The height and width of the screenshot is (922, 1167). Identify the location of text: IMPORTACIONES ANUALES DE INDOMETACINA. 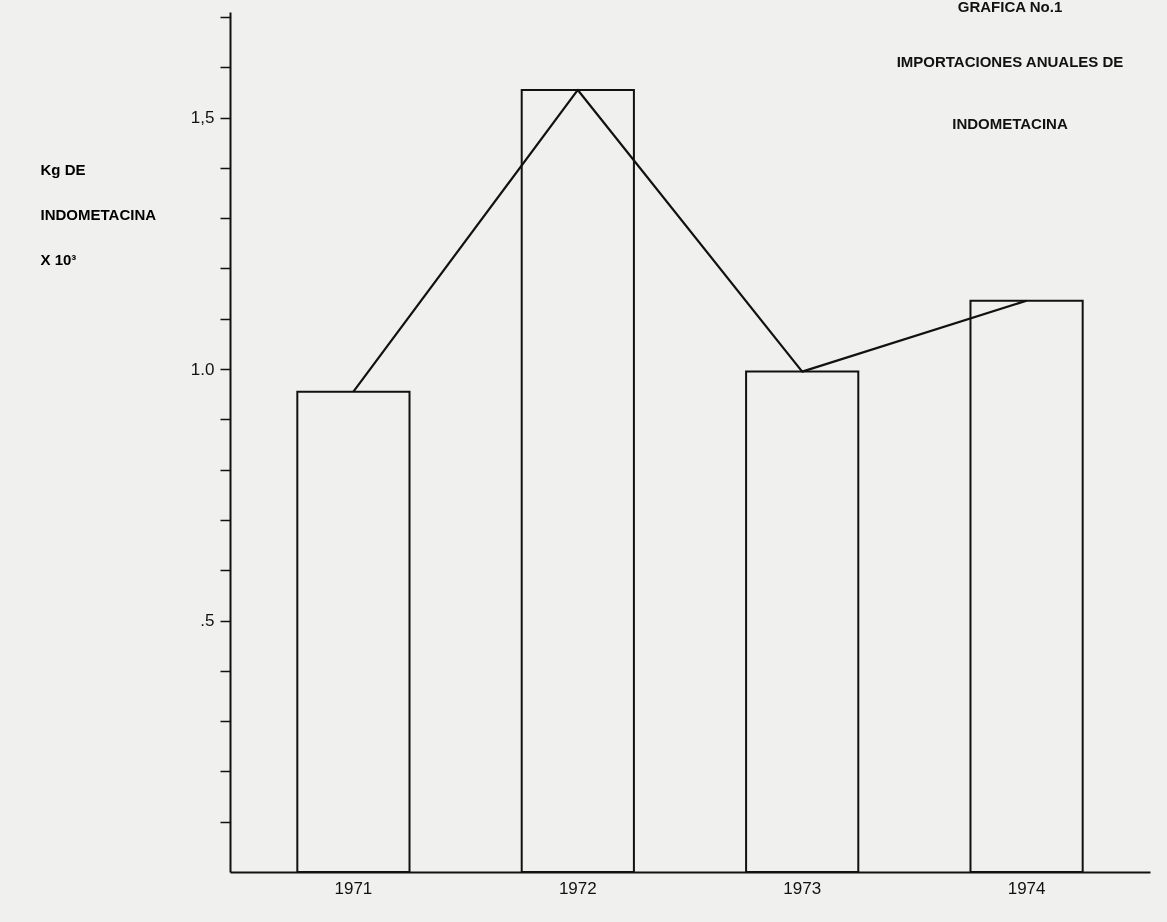
(1010, 92).